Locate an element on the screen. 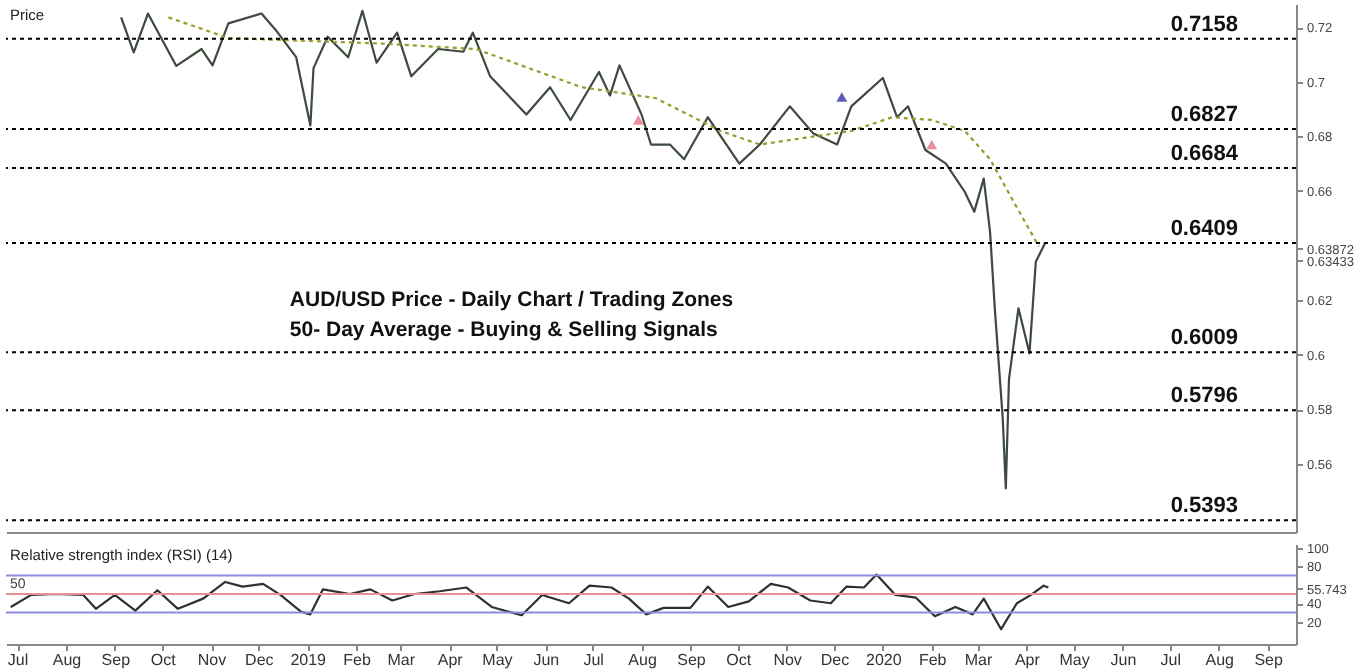 The image size is (1360, 672). line-series is located at coordinates (529, 602).